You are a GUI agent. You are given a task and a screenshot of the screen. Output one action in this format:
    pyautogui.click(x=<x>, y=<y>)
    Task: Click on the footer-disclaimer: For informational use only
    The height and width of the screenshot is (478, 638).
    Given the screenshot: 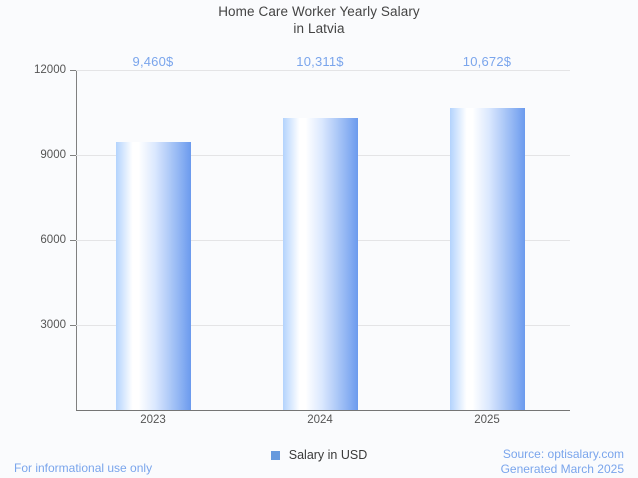 What is the action you would take?
    pyautogui.click(x=83, y=468)
    